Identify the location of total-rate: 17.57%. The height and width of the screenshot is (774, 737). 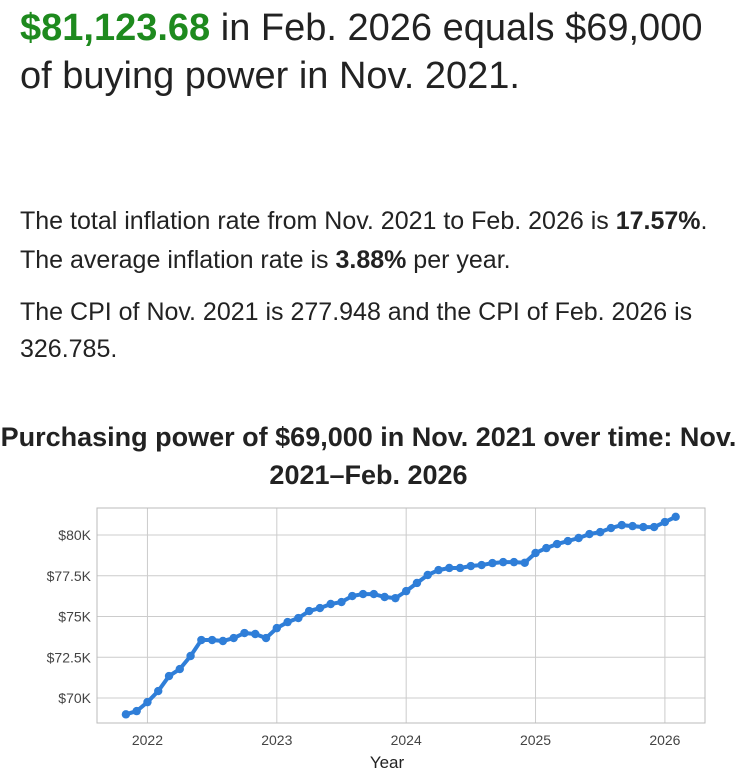
(658, 221).